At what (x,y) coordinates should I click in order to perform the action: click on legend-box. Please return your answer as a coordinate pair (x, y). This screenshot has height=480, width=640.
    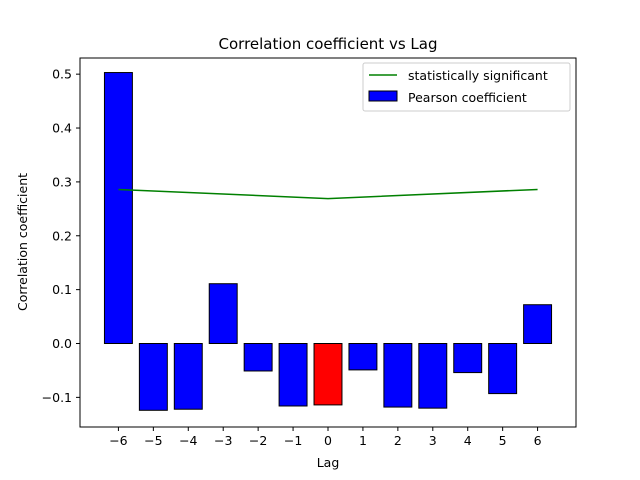
    Looking at the image, I should click on (466, 87).